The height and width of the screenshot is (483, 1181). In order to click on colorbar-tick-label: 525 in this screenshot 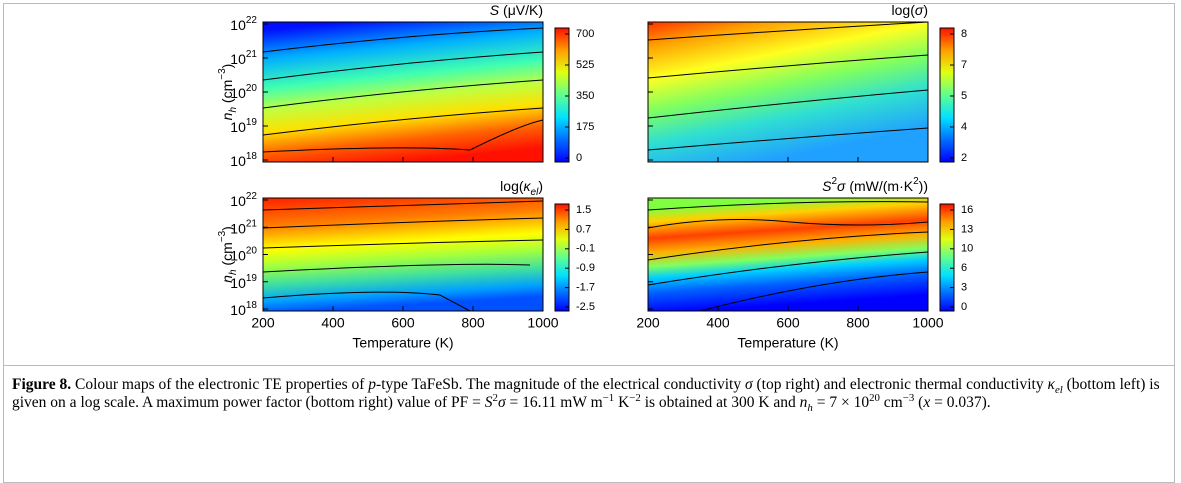, I will do `click(585, 65)`.